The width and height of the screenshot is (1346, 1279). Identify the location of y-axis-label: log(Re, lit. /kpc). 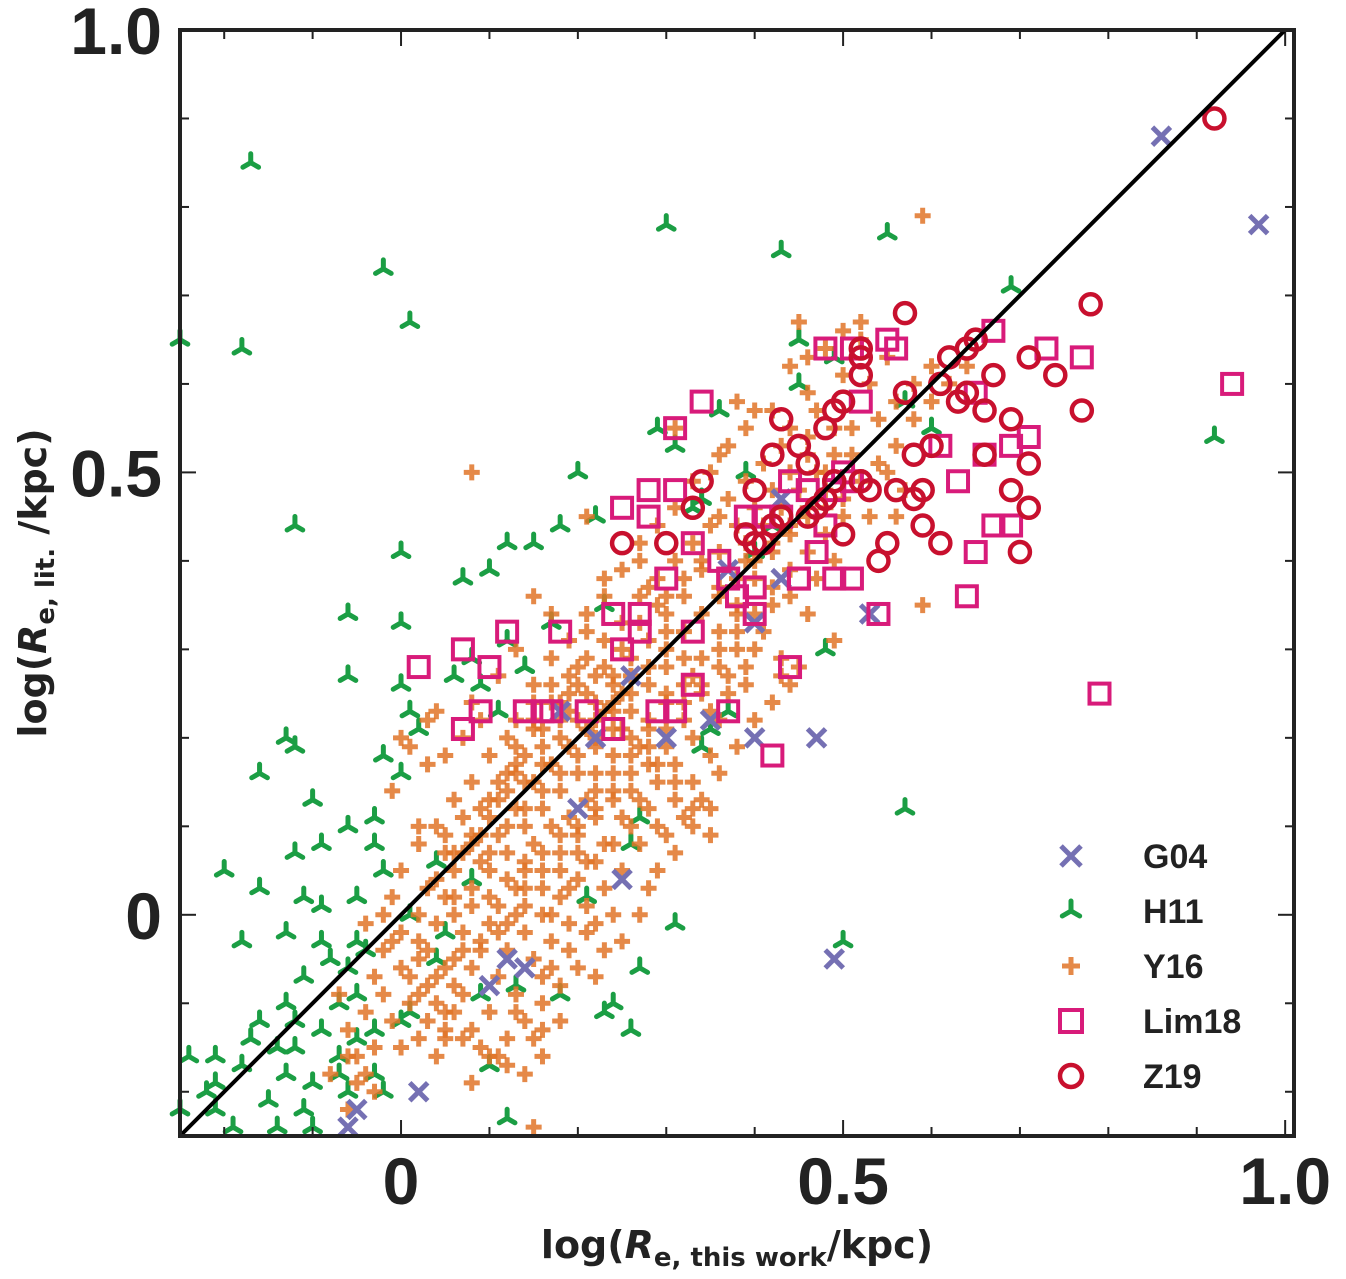
(36, 582).